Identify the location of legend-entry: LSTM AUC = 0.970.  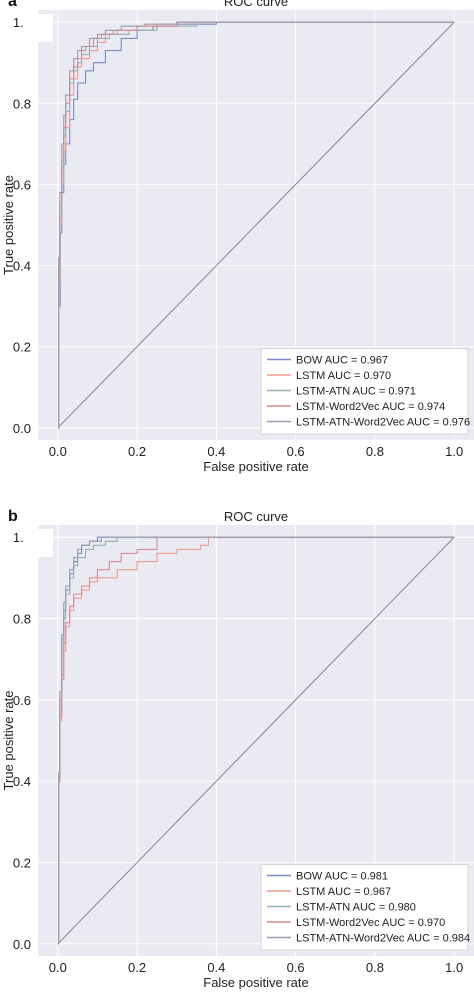
(343, 376).